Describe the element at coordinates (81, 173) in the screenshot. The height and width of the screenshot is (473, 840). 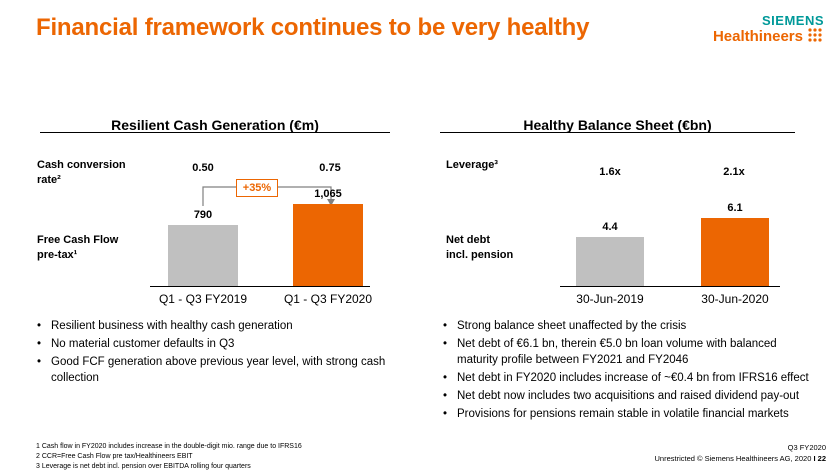
I see `cash-conversion-label: Cash conversion rate²` at that location.